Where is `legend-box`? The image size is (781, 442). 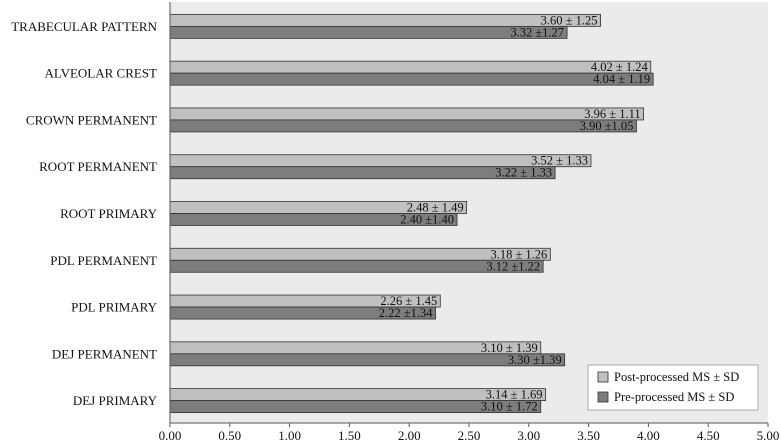 legend-box is located at coordinates (673, 387).